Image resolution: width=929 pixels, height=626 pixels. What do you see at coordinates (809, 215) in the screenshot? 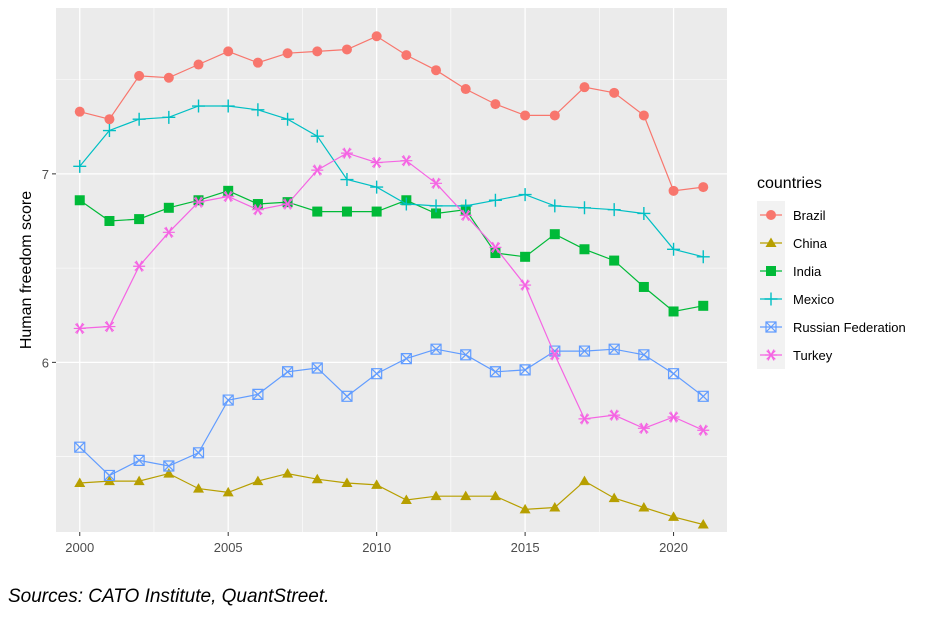
I see `legend-label-brazil: Brazil` at bounding box center [809, 215].